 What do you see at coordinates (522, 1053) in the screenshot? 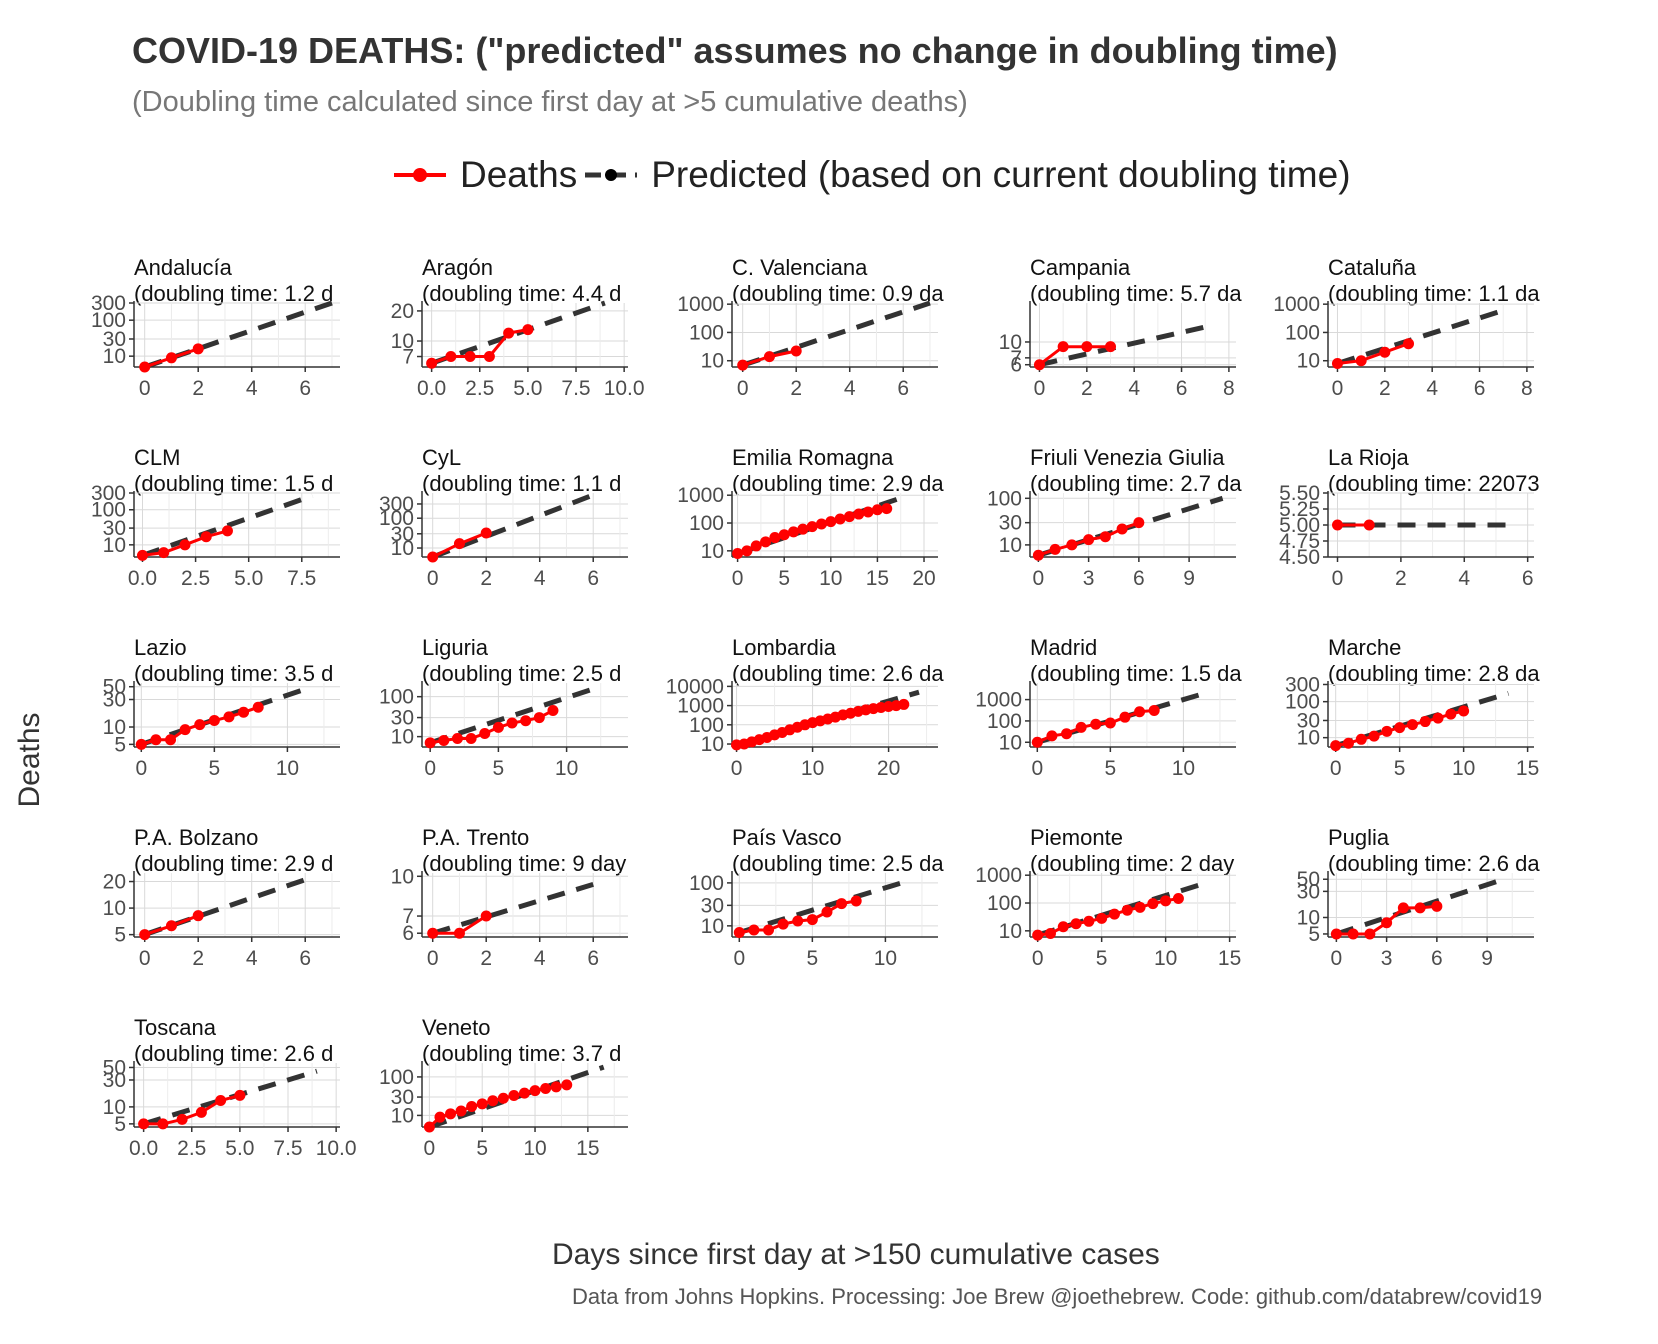
I see `facet-doubling-time: (doubling time: 3.7 d` at bounding box center [522, 1053].